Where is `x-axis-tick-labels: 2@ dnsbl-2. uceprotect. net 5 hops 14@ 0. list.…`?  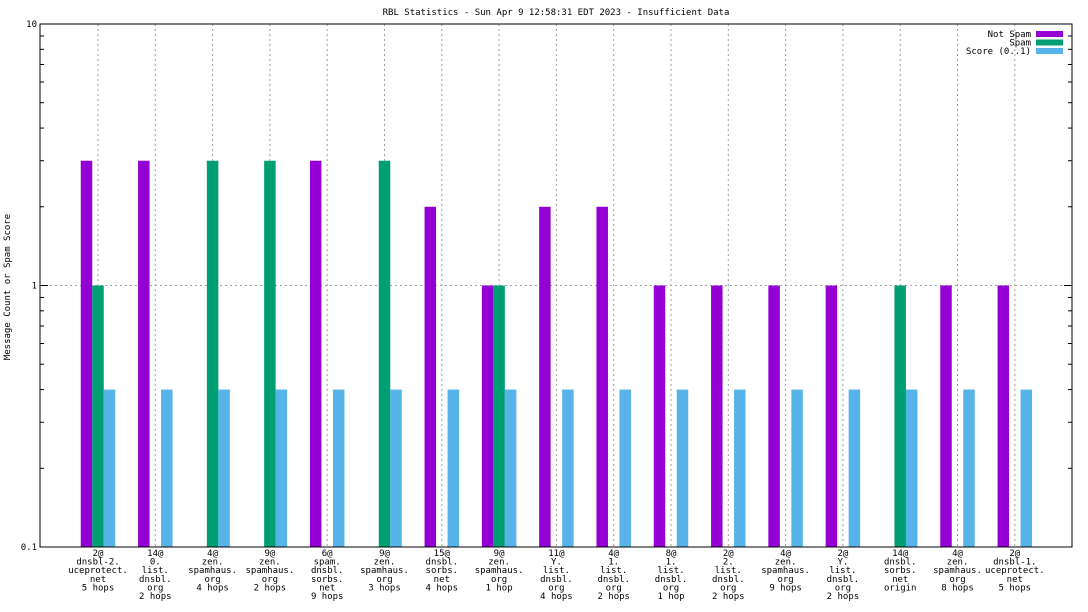
x-axis-tick-labels: 2@ dnsbl-2. uceprotect. net 5 hops 14@ 0. list.… is located at coordinates (556, 575).